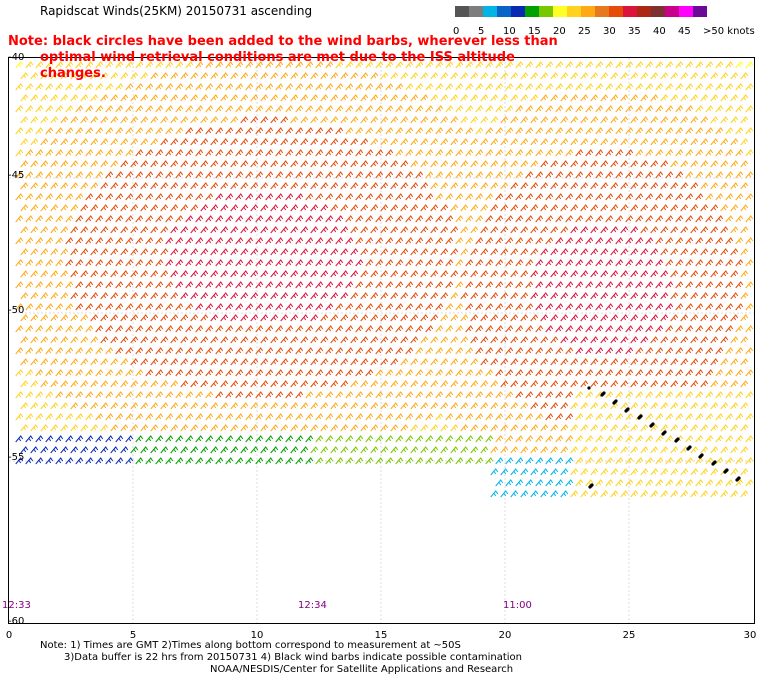 The image size is (760, 688). Describe the element at coordinates (16, 310) in the screenshot. I see `lat-label-50: -50` at that location.